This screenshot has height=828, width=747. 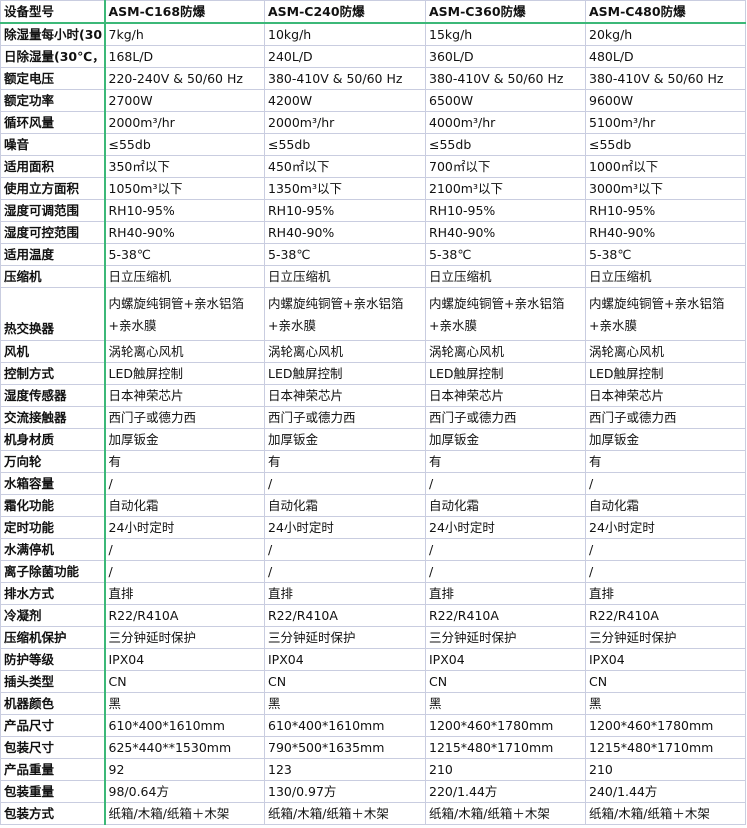 I want to click on table-row: 防护等级 IPX04 IPX04 IPX04 IPX04, so click(x=373, y=659).